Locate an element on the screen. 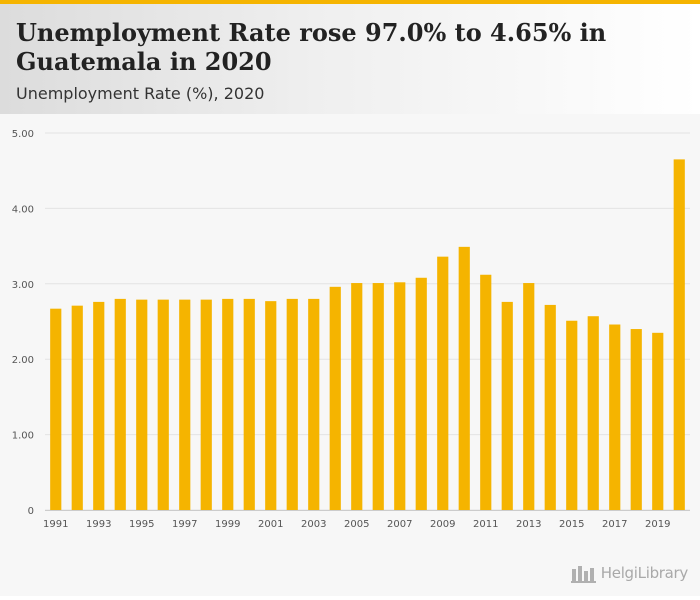 The width and height of the screenshot is (700, 600). x-tick-label: 2001 is located at coordinates (270, 524).